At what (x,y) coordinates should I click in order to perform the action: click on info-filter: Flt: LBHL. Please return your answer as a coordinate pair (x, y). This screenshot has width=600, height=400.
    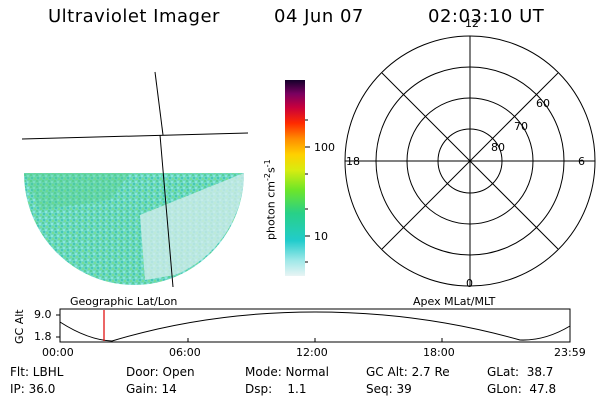
    Looking at the image, I should click on (37, 372).